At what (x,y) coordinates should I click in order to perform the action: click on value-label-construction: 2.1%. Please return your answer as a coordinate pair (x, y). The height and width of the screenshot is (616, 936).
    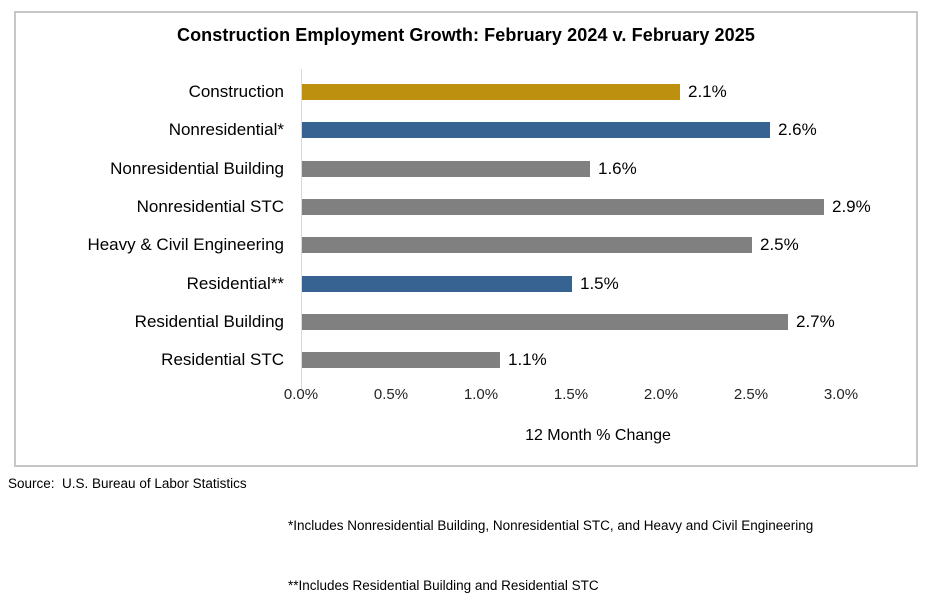
    Looking at the image, I should click on (707, 91).